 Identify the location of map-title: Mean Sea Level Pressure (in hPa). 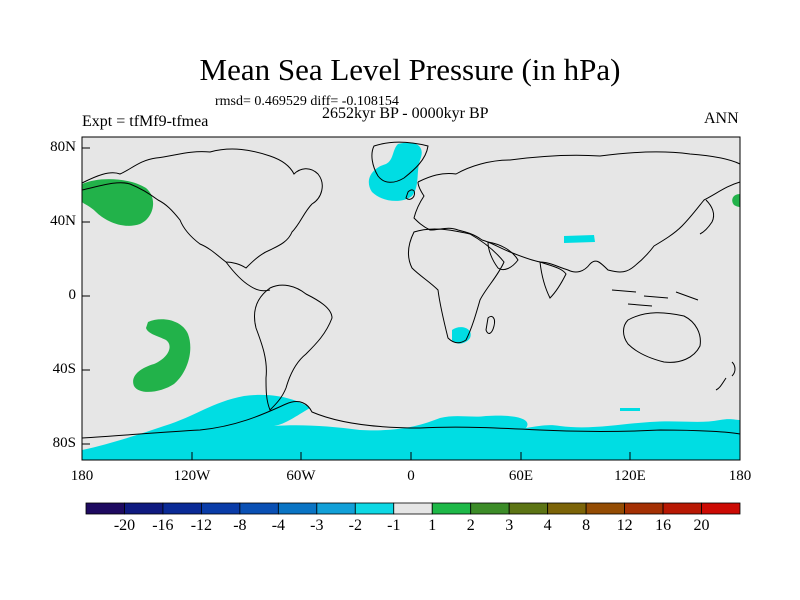
(410, 69).